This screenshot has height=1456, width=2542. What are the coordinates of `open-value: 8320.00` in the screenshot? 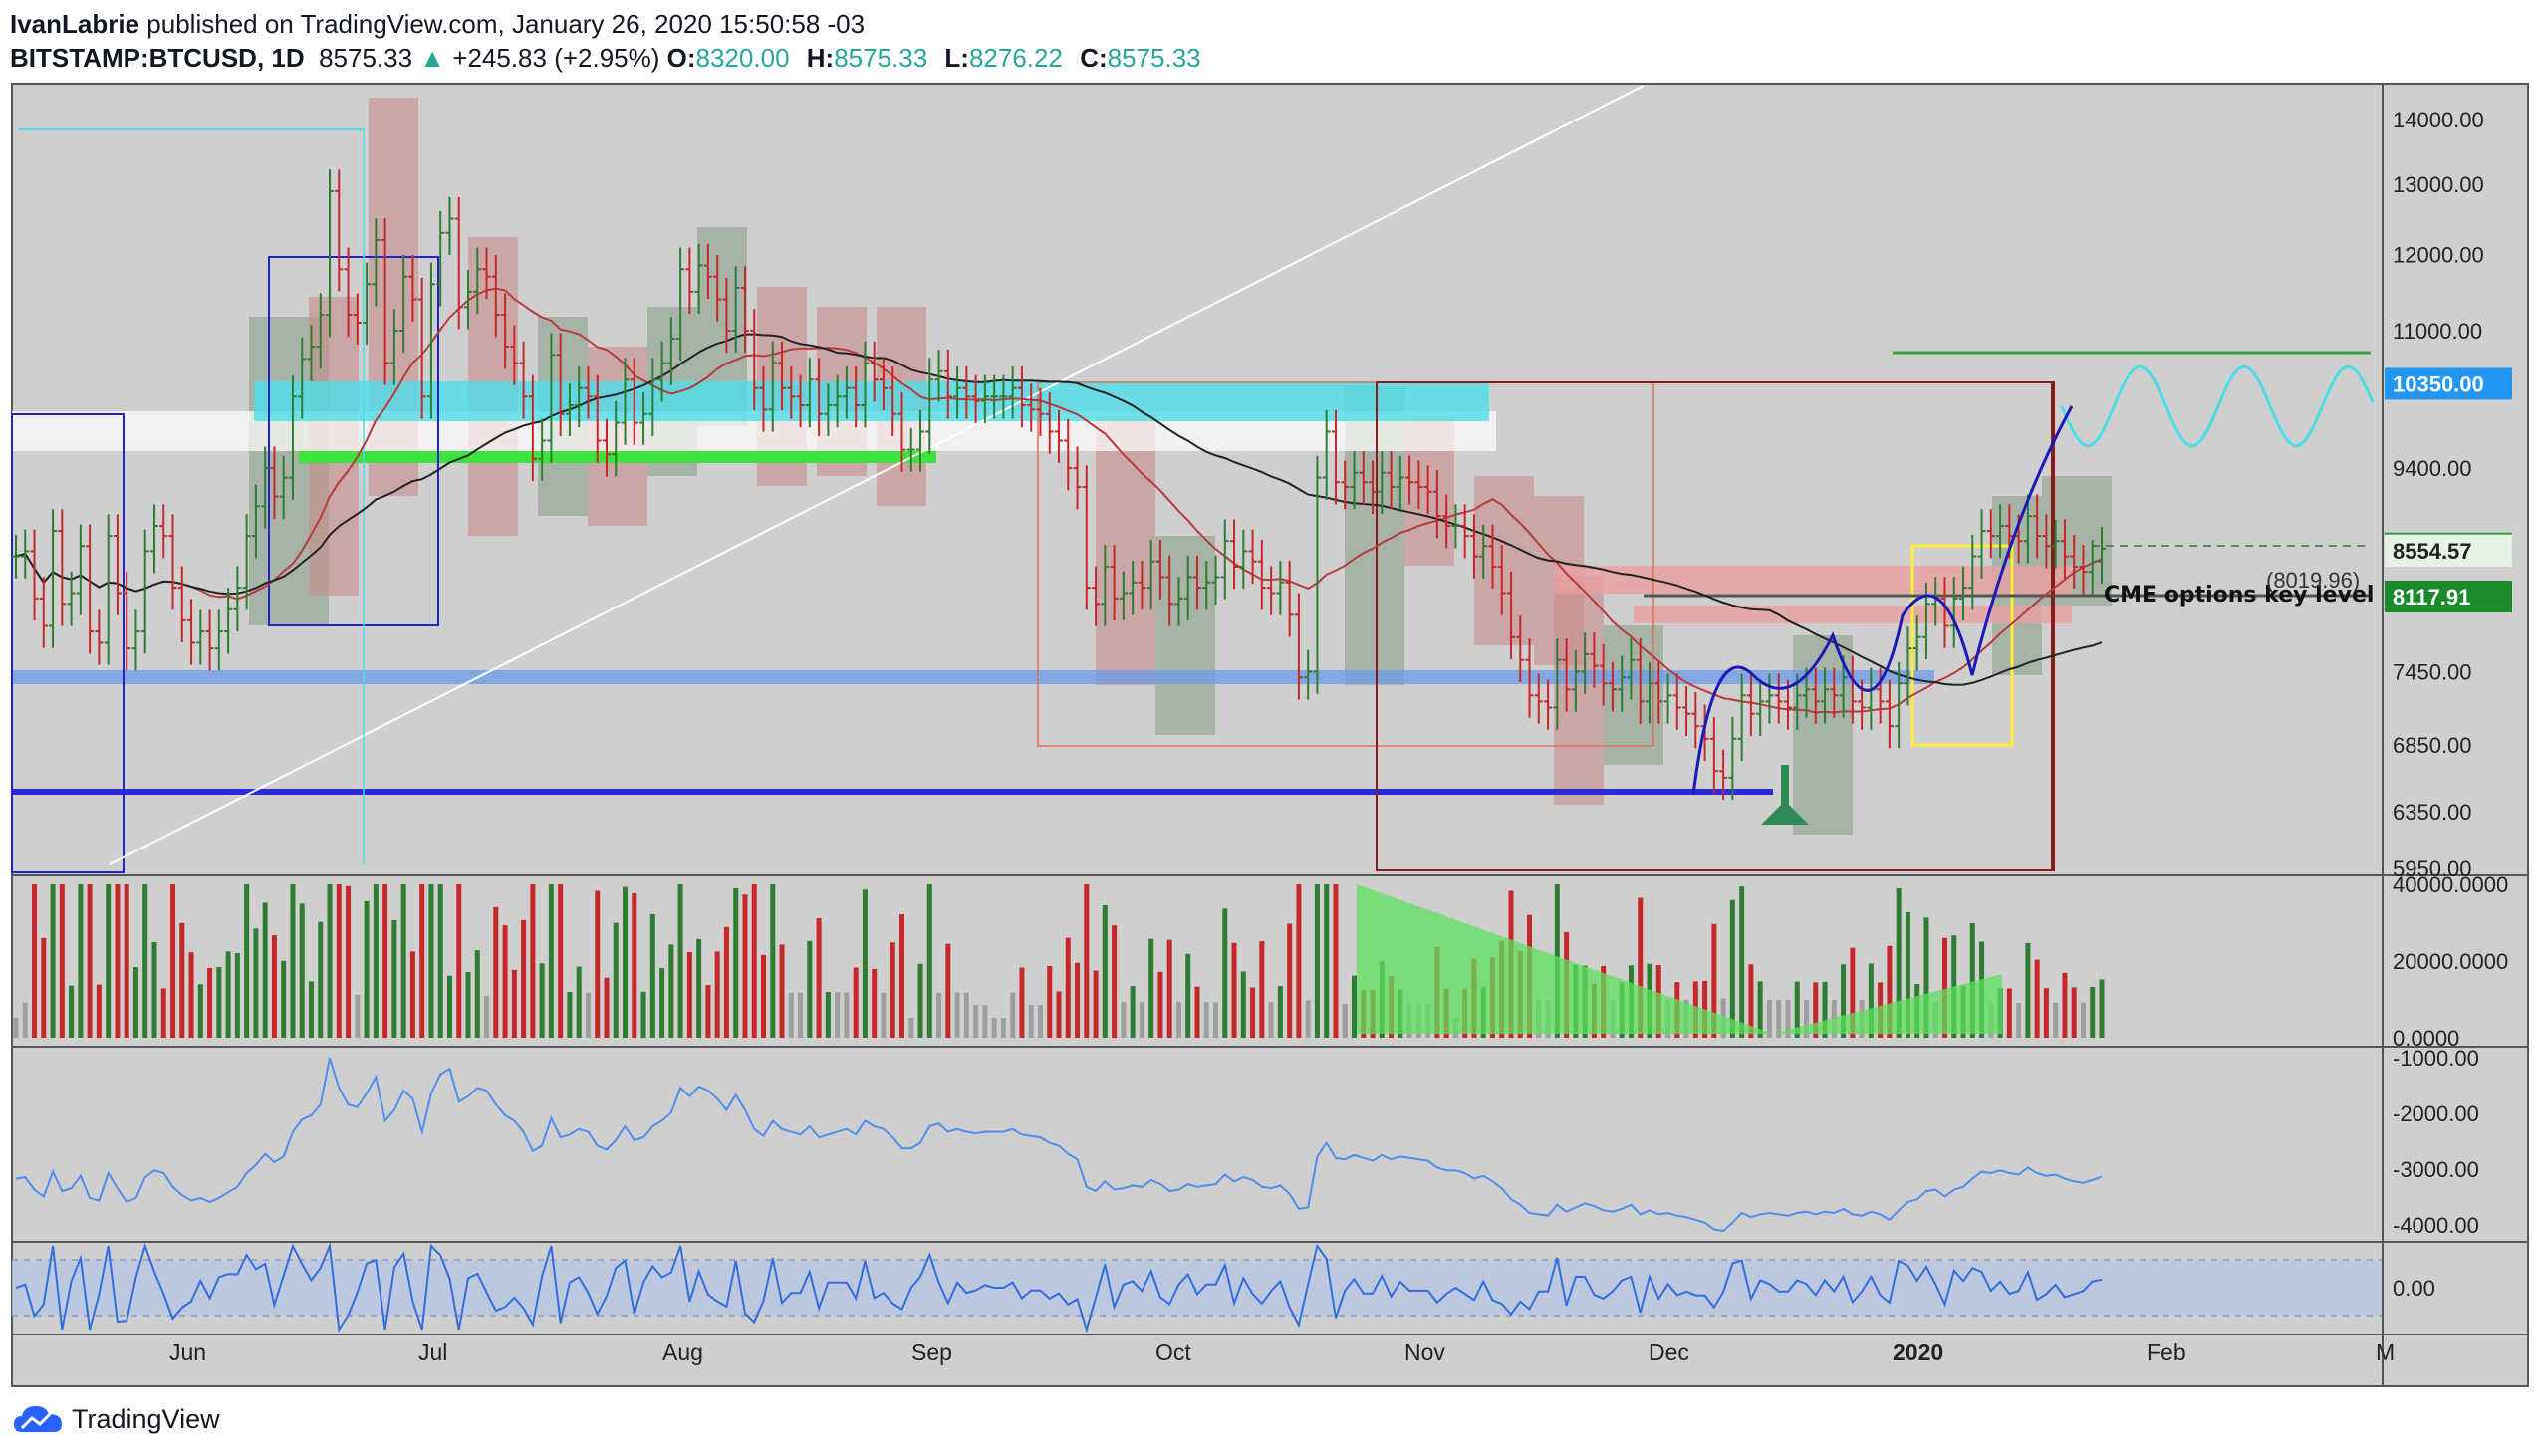 It's located at (742, 58).